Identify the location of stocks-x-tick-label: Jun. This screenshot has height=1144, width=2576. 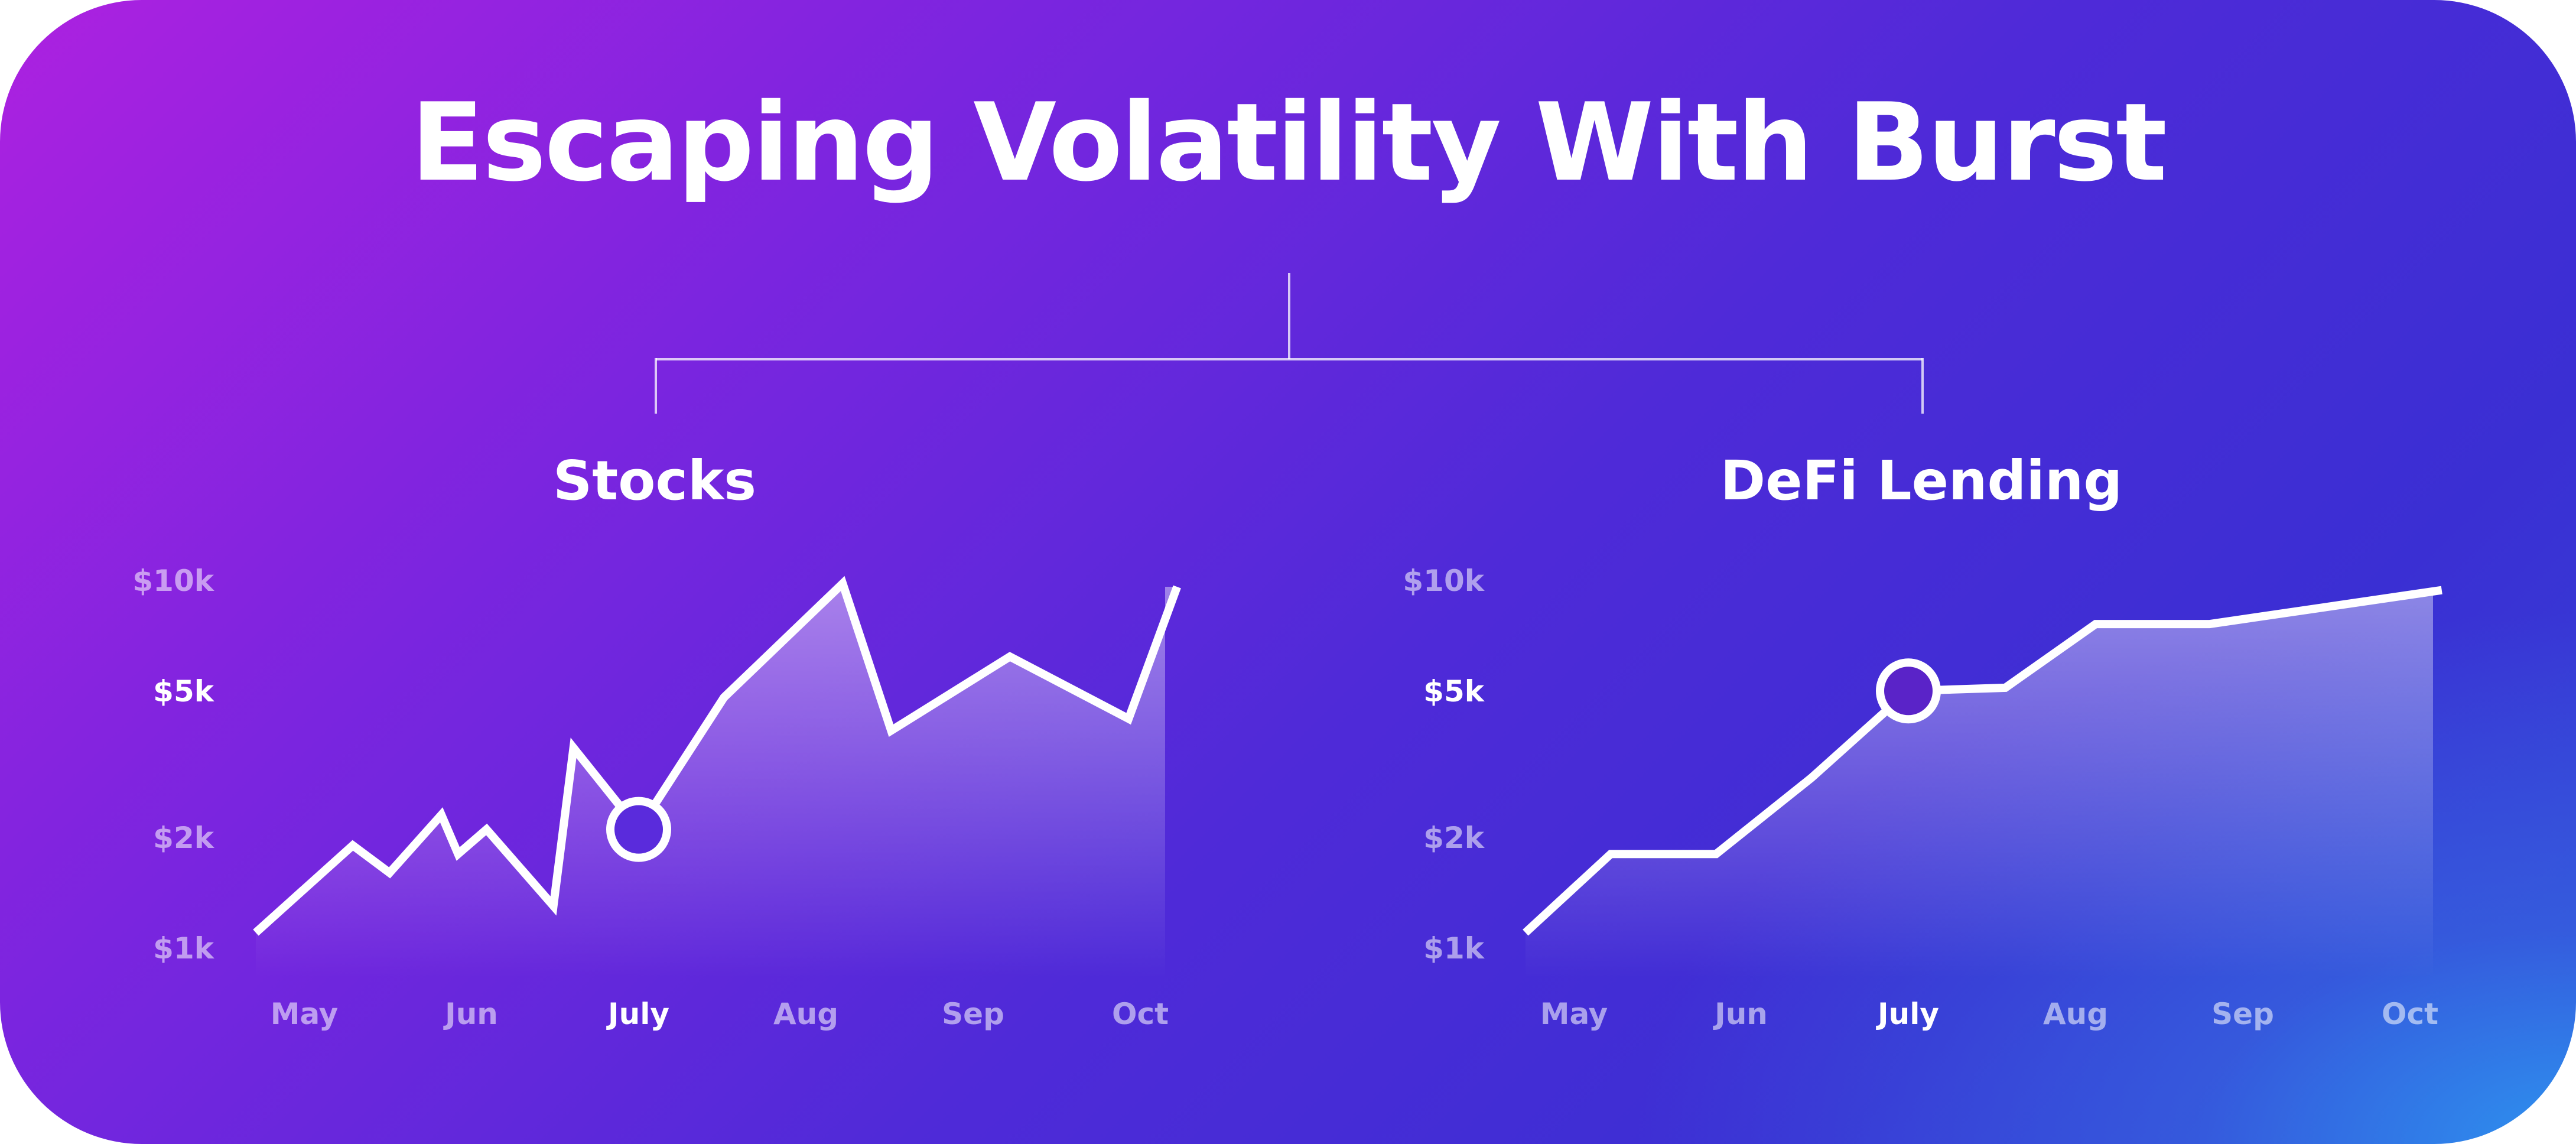
(471, 1014).